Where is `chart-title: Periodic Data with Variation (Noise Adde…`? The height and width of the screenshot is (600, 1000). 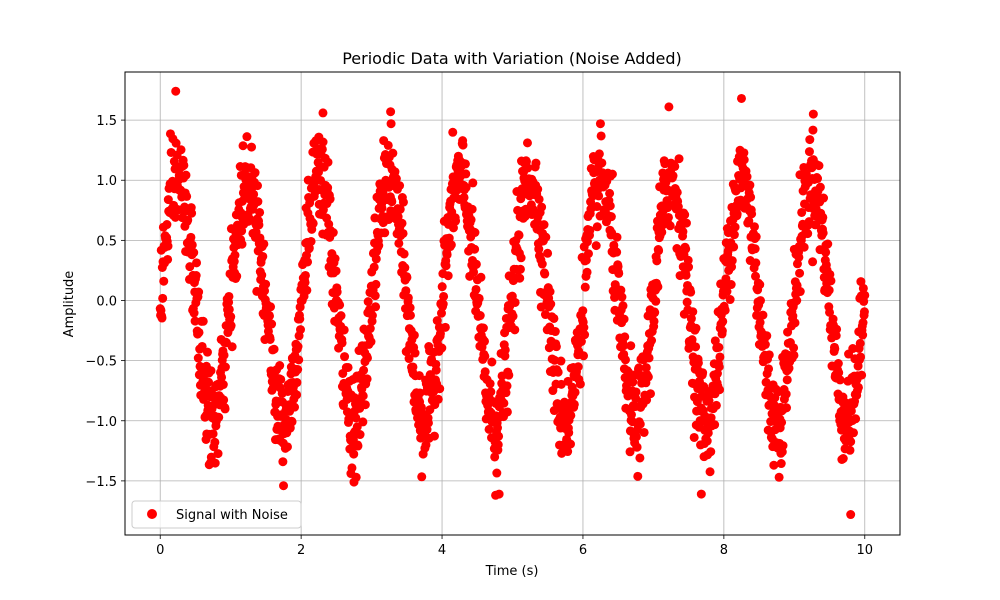 chart-title: Periodic Data with Variation (Noise Adde… is located at coordinates (512, 58).